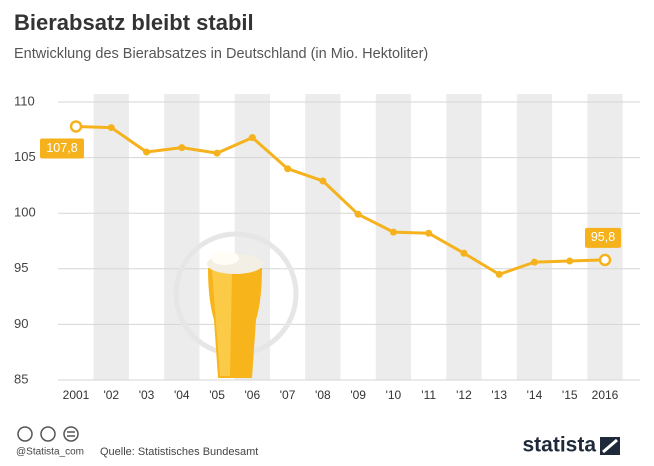  Describe the element at coordinates (464, 395) in the screenshot. I see `x-tick-label: '12` at that location.